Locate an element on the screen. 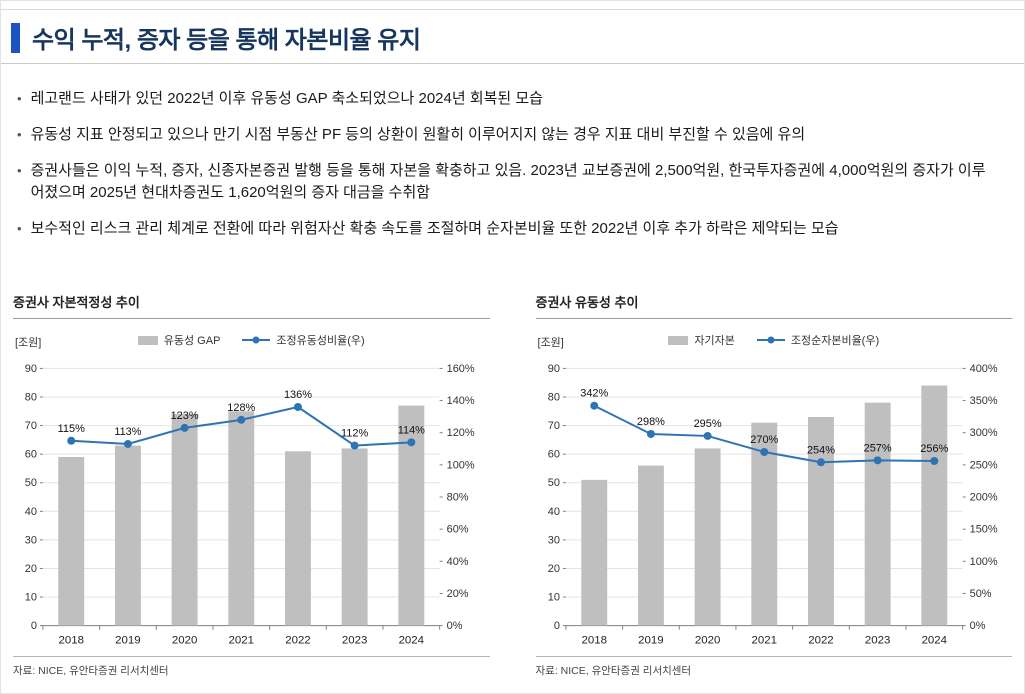 The image size is (1025, 694). legend-bar-swatch is located at coordinates (147, 340).